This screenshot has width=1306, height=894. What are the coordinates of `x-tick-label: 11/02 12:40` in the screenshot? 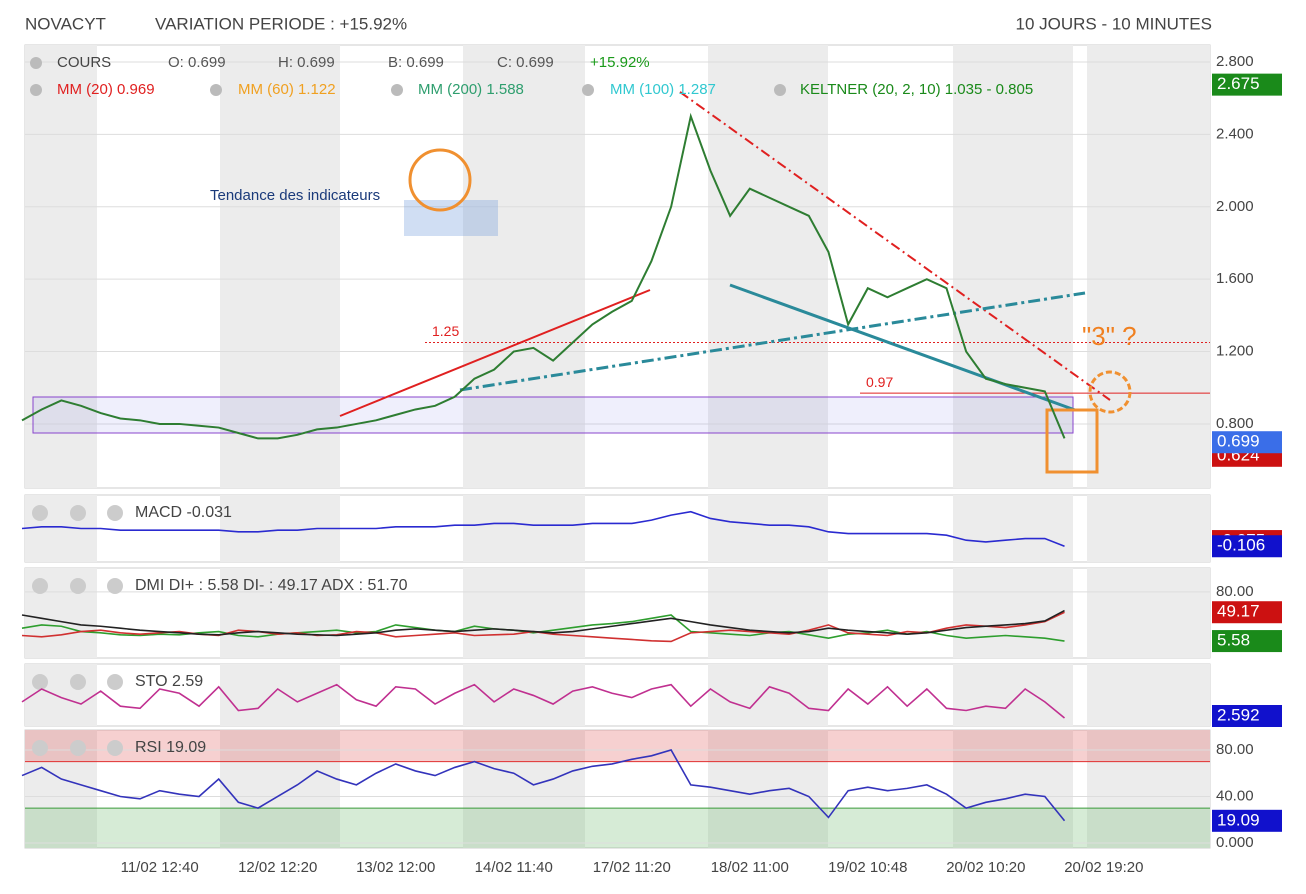 It's located at (160, 867).